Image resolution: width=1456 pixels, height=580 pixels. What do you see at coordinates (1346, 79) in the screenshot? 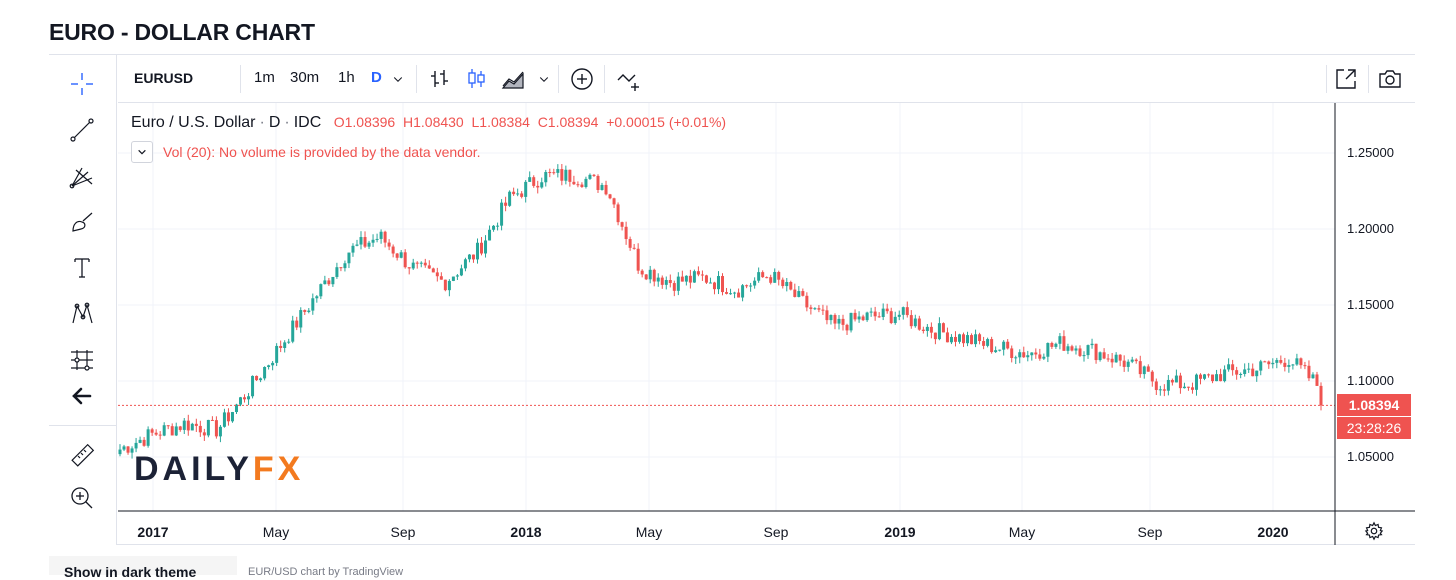
I see `fullscreen-icon` at bounding box center [1346, 79].